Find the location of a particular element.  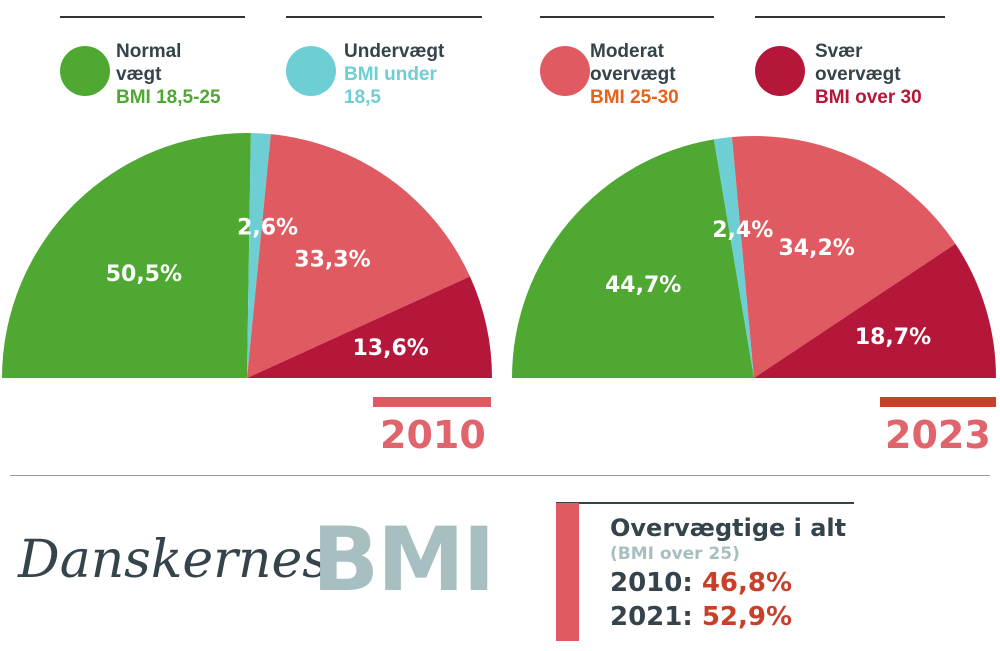

summary-row-2010: 2010: 46,8% is located at coordinates (728, 583).